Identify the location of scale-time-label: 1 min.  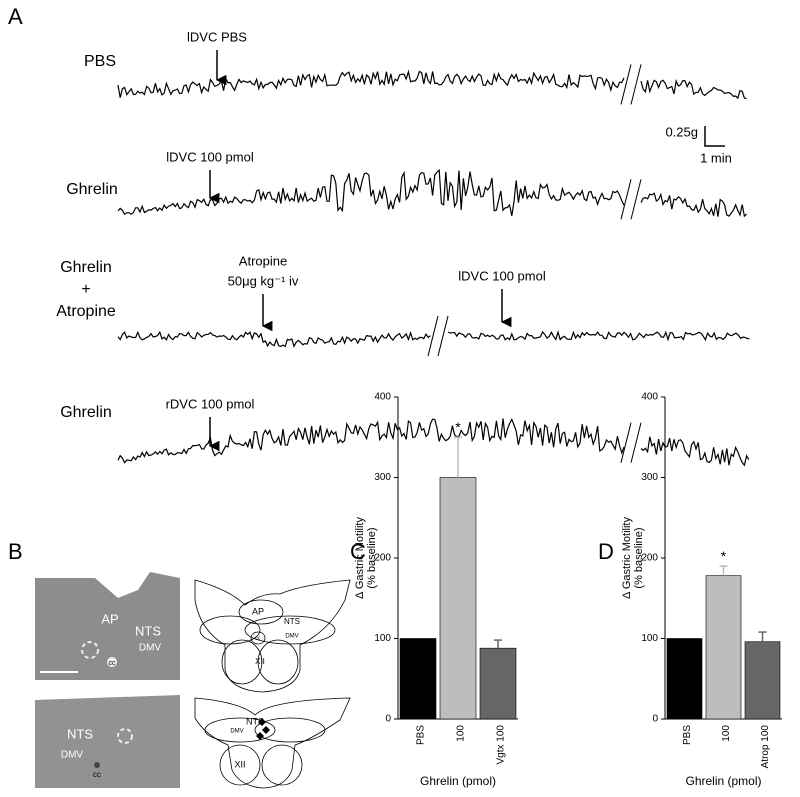
(716, 157).